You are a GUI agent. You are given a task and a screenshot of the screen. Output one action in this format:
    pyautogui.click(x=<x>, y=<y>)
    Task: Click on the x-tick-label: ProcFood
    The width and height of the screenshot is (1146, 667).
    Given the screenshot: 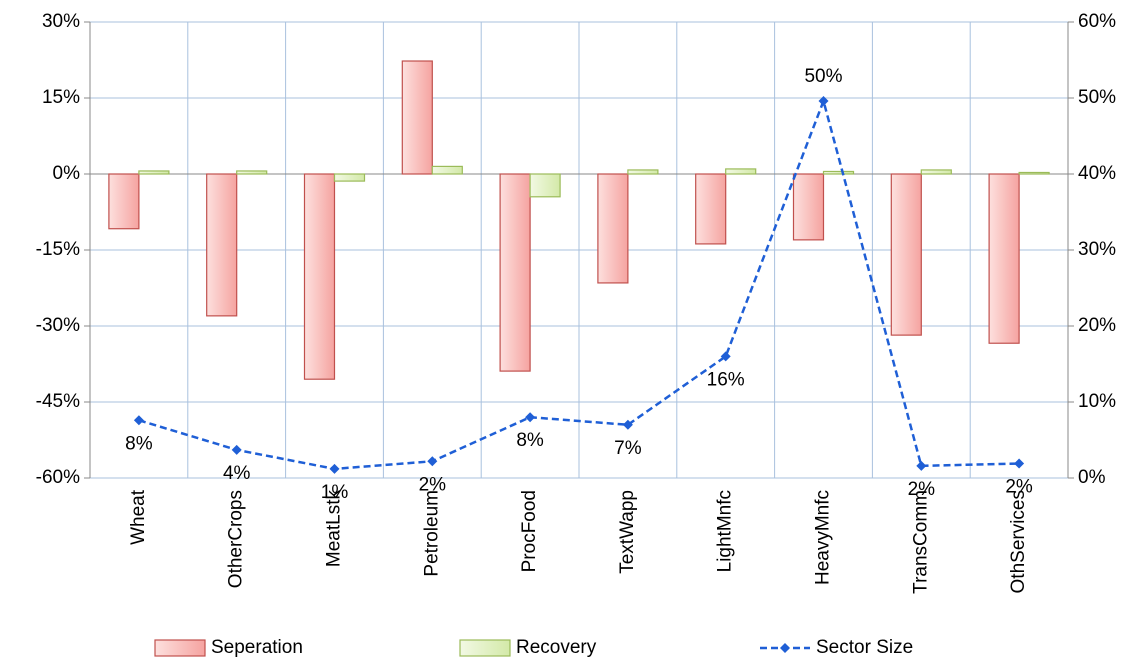 What is the action you would take?
    pyautogui.click(x=529, y=531)
    